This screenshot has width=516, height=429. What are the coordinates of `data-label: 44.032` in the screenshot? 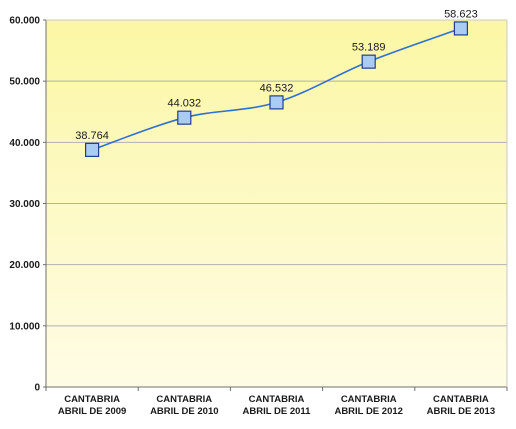 It's located at (184, 104).